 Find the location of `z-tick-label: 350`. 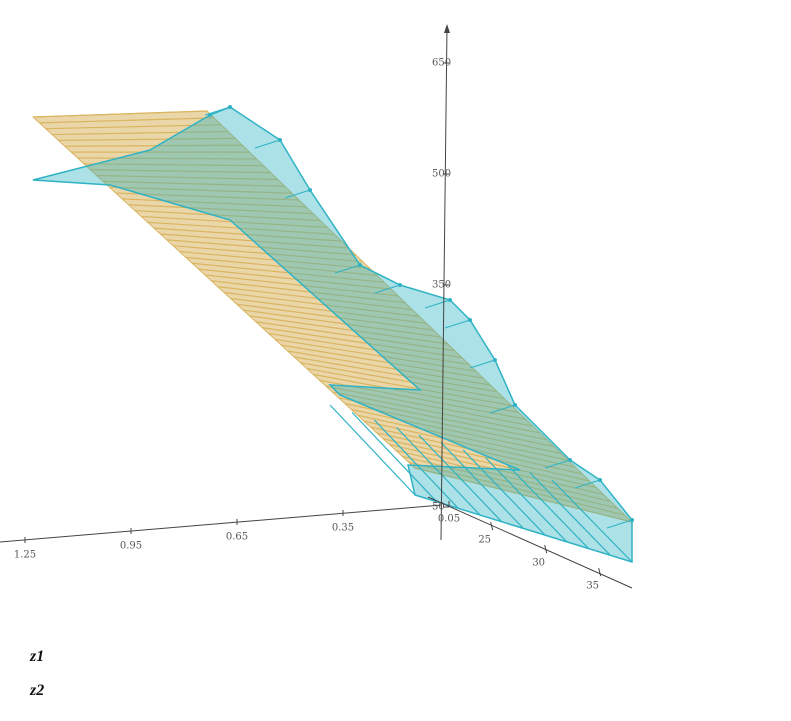

z-tick-label: 350 is located at coordinates (441, 285).